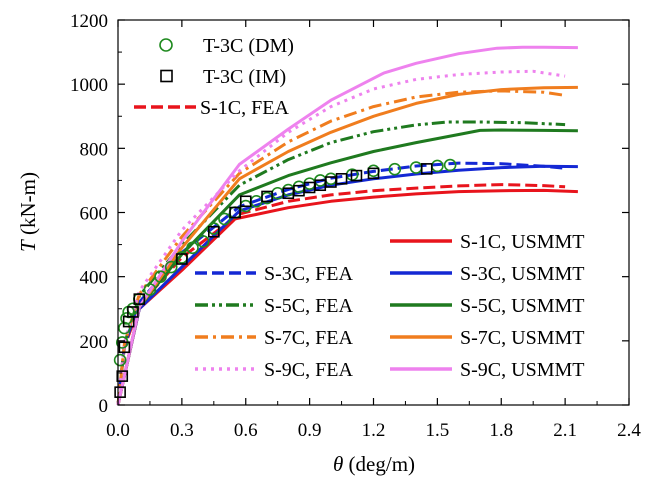 The width and height of the screenshot is (659, 483). What do you see at coordinates (28, 212) in the screenshot?
I see `y-axis-title: T (kN-m)` at bounding box center [28, 212].